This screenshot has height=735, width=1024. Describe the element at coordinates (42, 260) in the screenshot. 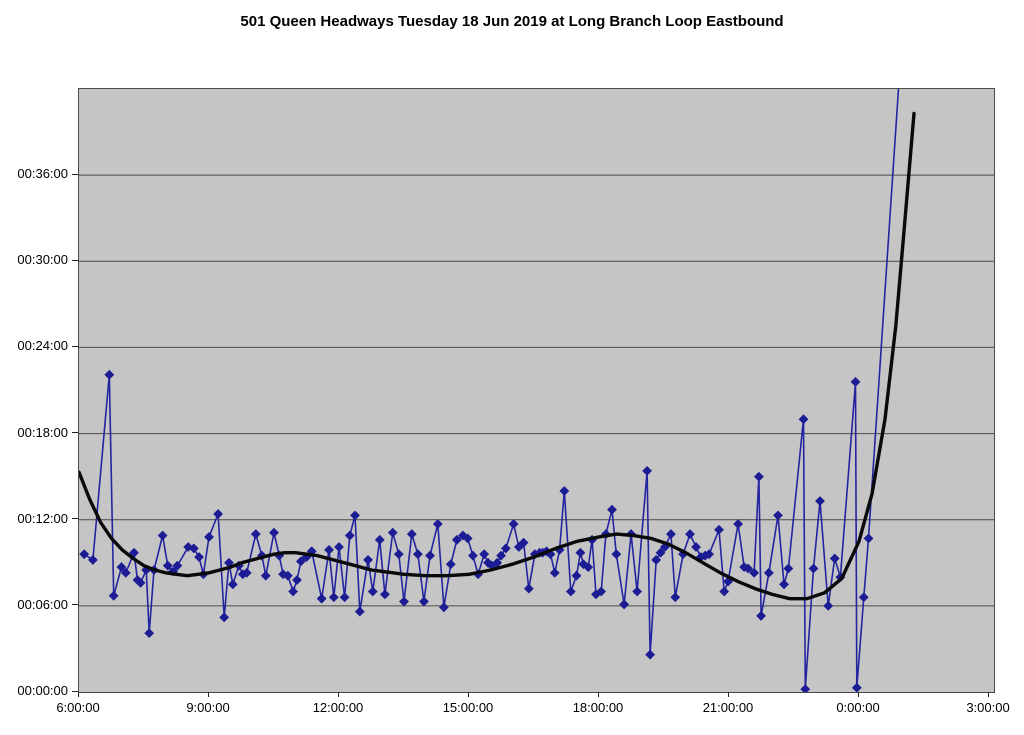

I see `y-axis-tick-label: 00:30:00` at that location.